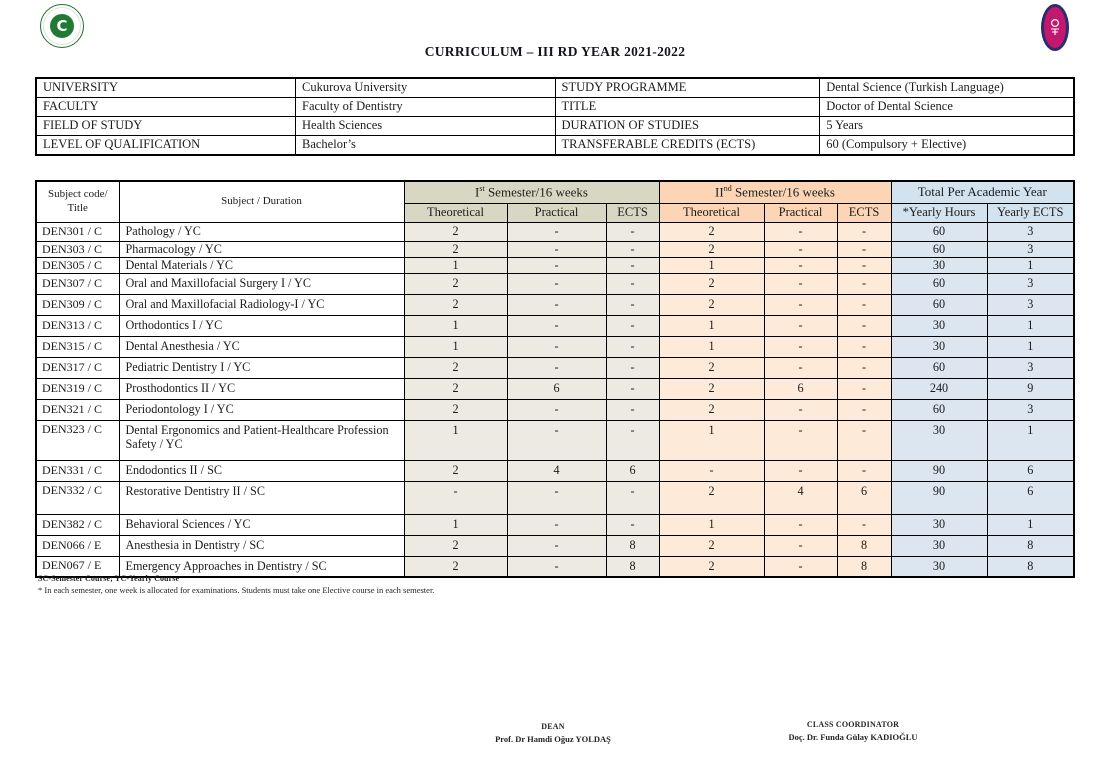 This screenshot has height=769, width=1110. Describe the element at coordinates (939, 212) in the screenshot. I see `yearly-hours-header: *Yearly Hours` at that location.